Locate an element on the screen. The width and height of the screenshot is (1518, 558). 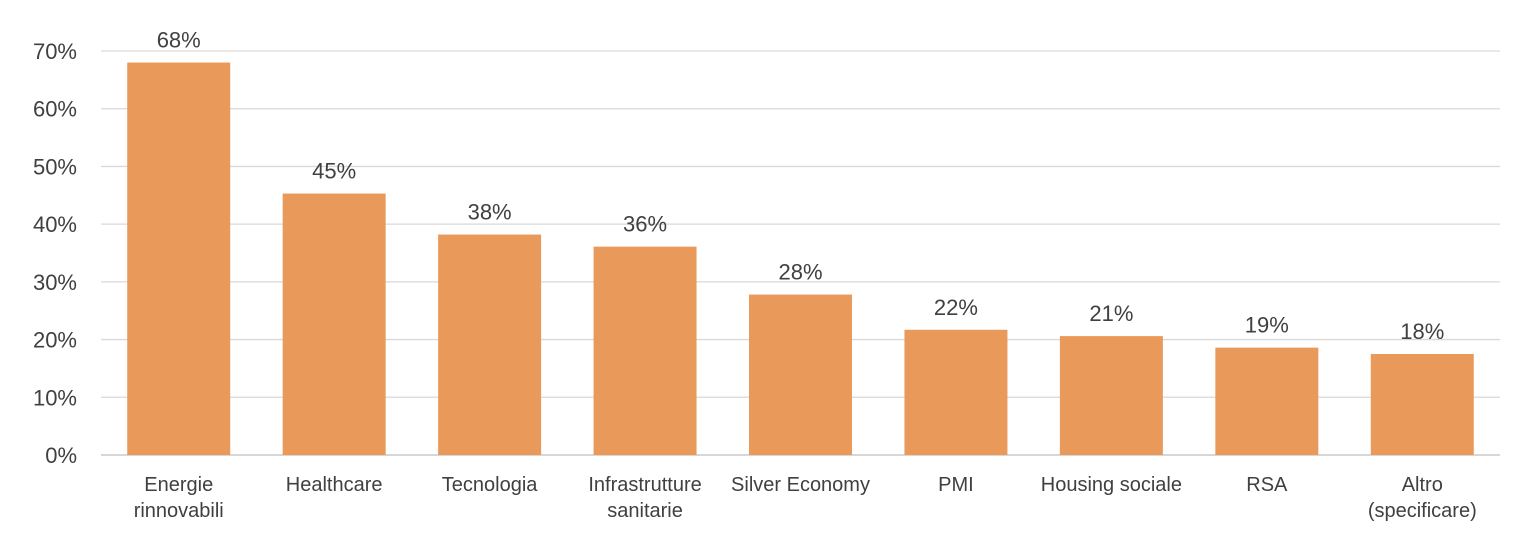
category-label: PMI is located at coordinates (956, 485).